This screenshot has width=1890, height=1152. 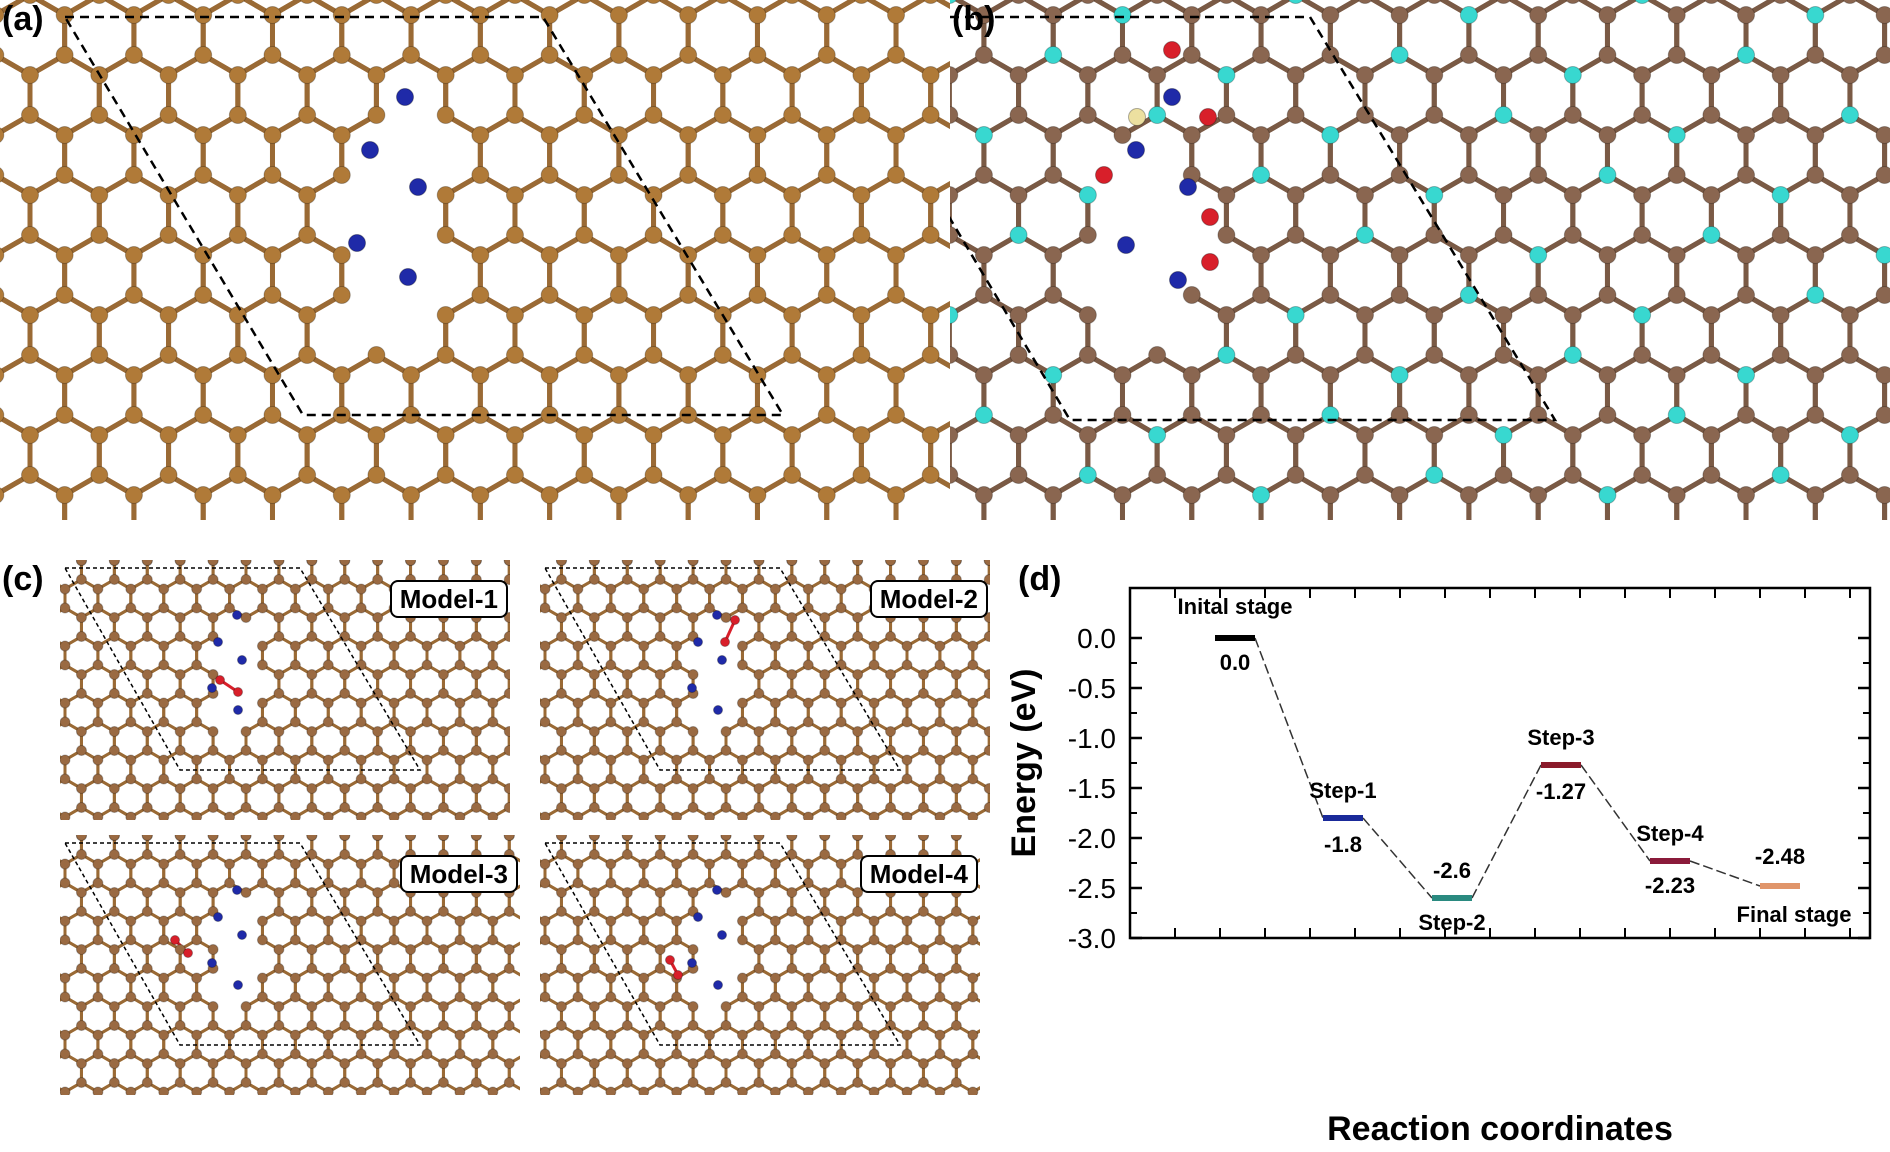 I want to click on bond, so click(x=942, y=5).